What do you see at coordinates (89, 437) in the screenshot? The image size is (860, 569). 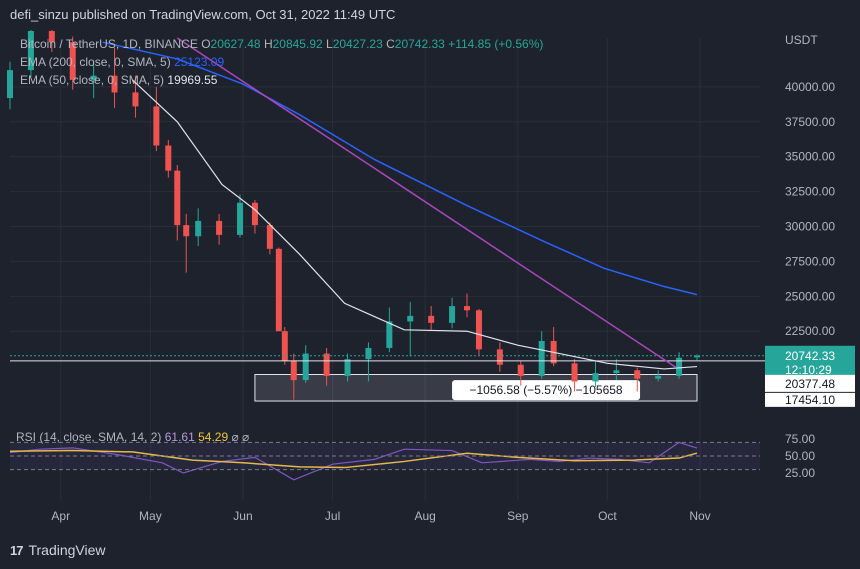 I see `rsi-label: RSI (14, close, SMA, 14, 2)` at bounding box center [89, 437].